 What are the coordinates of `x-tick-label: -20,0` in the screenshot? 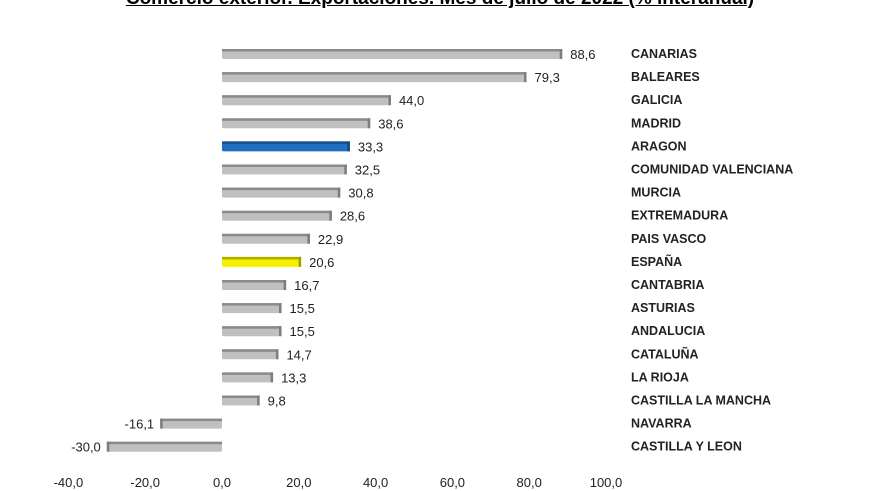 It's located at (145, 482).